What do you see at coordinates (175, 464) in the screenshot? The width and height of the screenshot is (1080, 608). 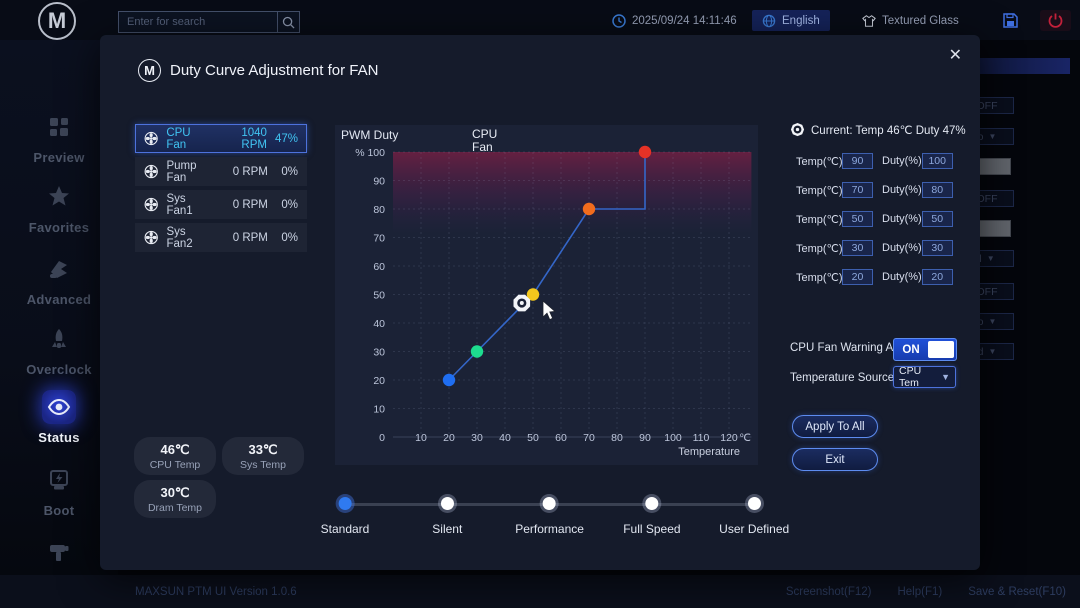 I see `cpu-temp-label: CPU Temp` at bounding box center [175, 464].